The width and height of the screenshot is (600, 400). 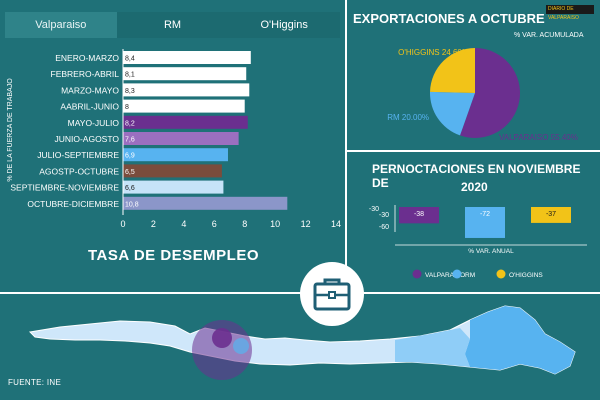 I want to click on unemployment-category-label: ENERO-MARZO, so click(x=87, y=58).